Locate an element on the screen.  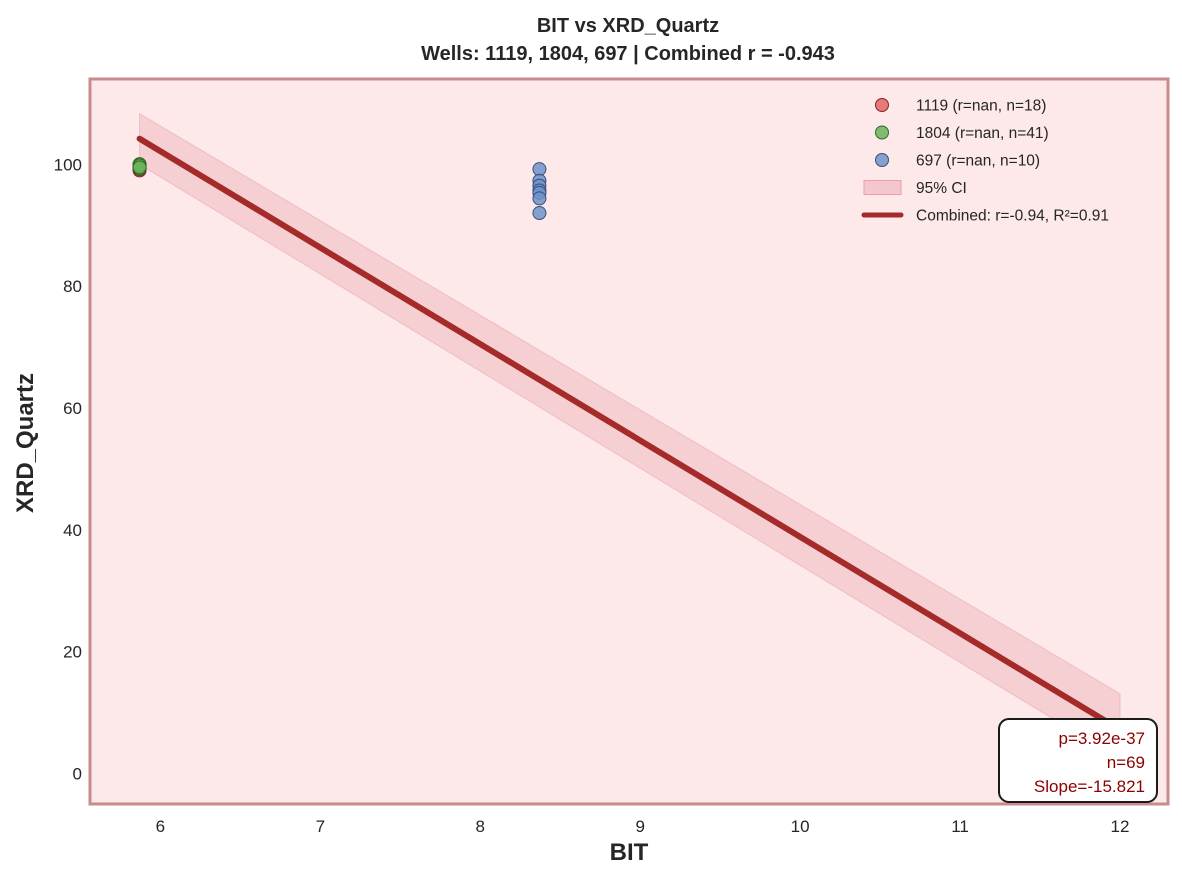
stats-box-frame is located at coordinates (1078, 760).